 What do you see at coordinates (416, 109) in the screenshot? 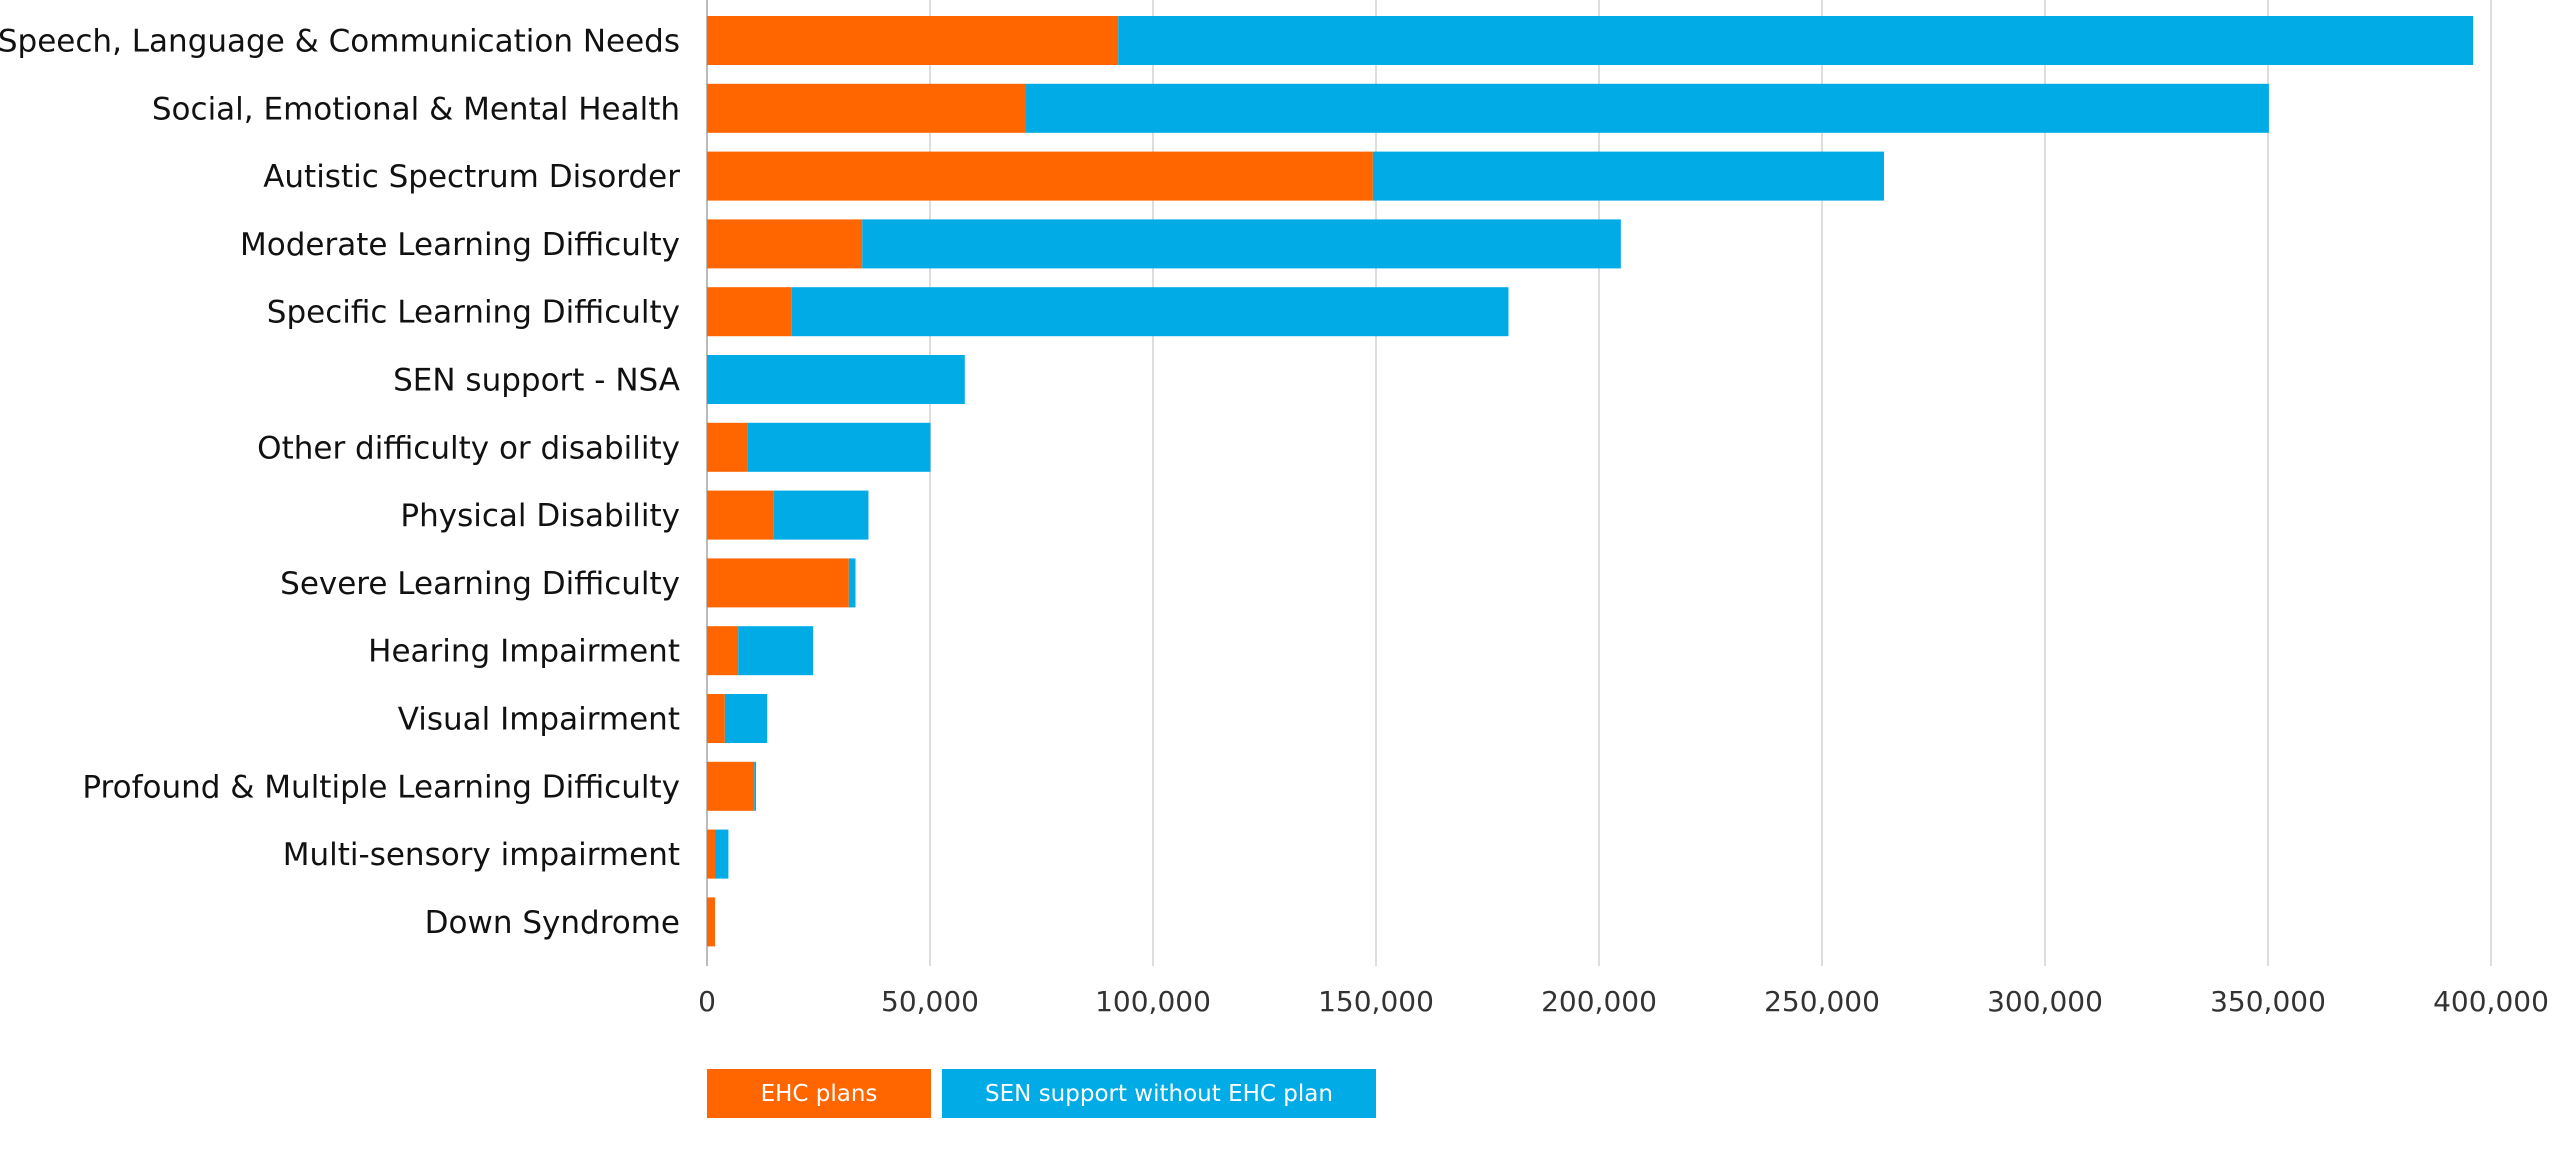
I see `category-label: Social, Emotional & Mental Health` at bounding box center [416, 109].